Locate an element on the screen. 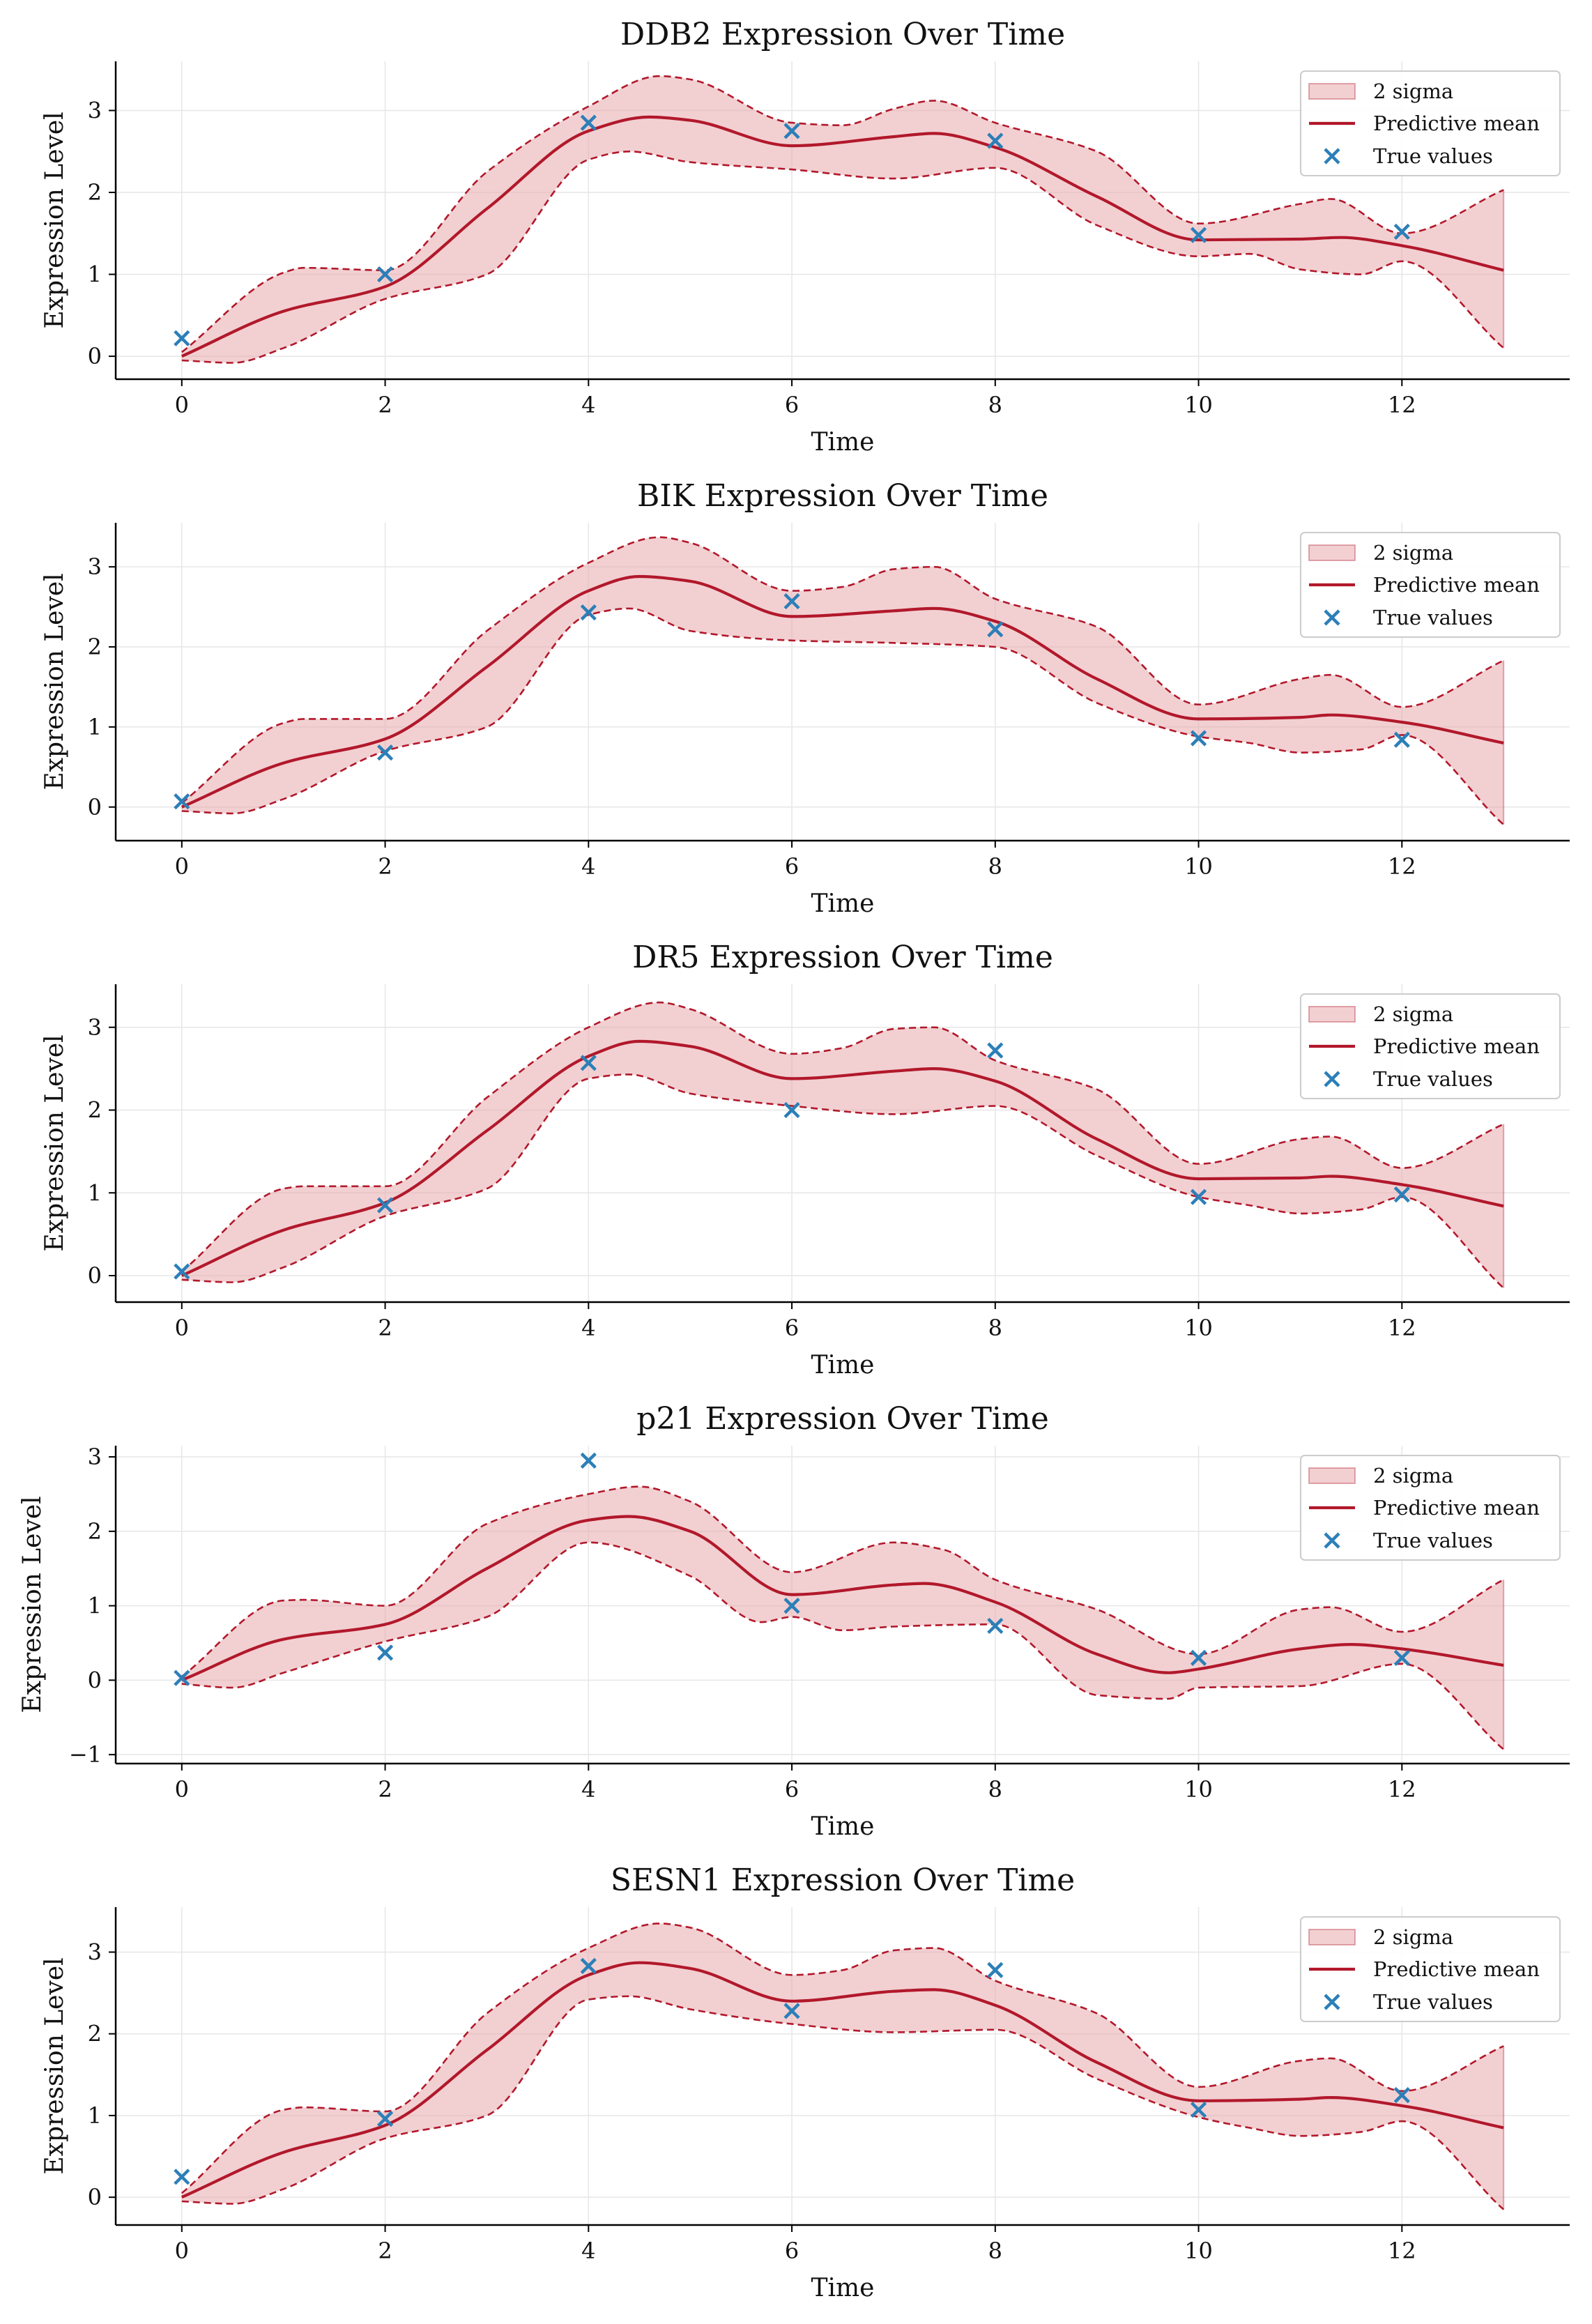 The image size is (1592, 2324). chart-title: BIK Expression Over Time is located at coordinates (843, 496).